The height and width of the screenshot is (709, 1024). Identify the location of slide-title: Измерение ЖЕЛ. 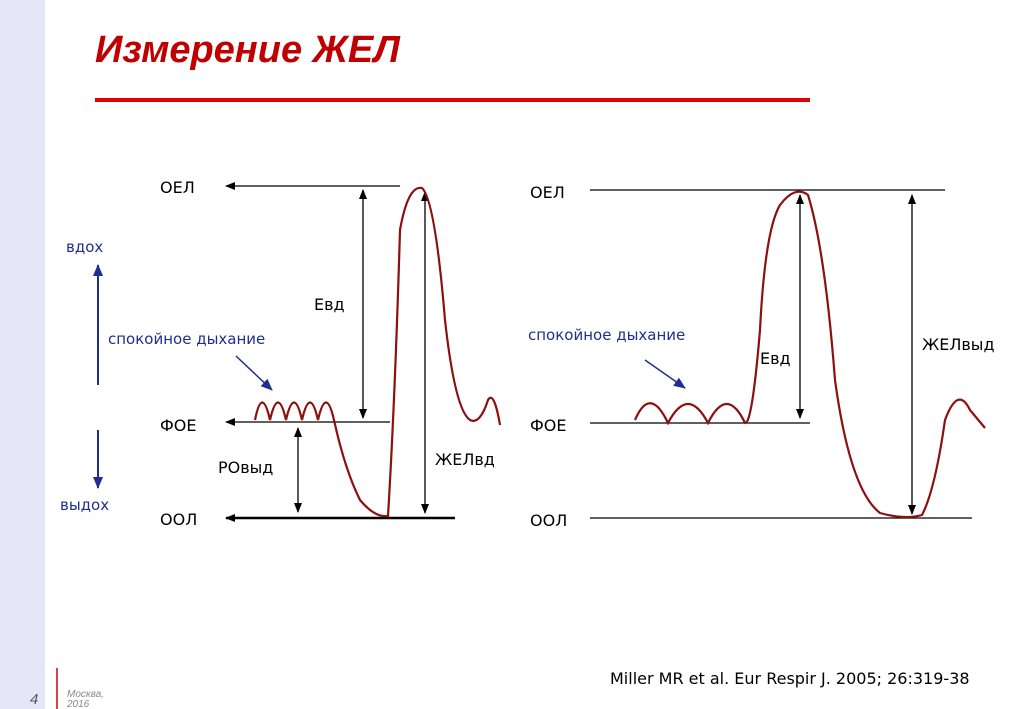
(248, 50).